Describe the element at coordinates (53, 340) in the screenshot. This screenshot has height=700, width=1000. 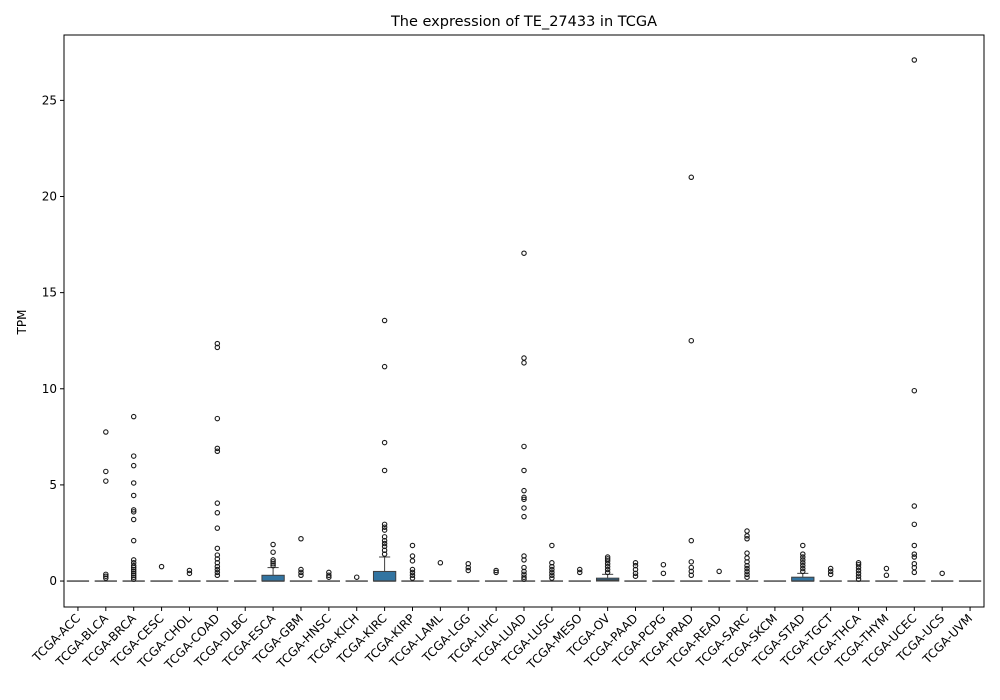
I see `y-axis: 0 5 10 15 20 25` at that location.